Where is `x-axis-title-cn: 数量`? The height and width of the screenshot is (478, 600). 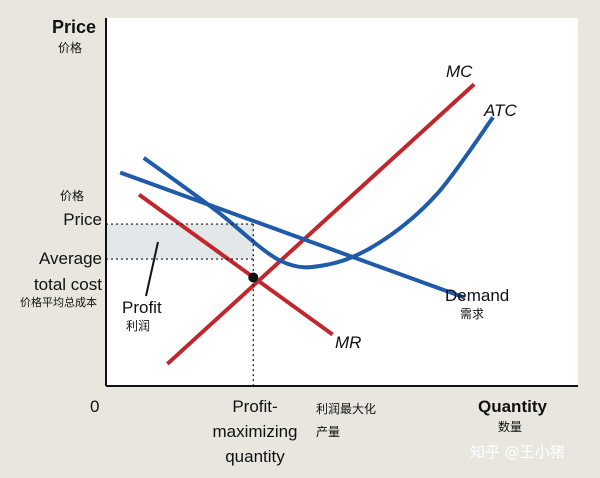 x-axis-title-cn: 数量 is located at coordinates (510, 426).